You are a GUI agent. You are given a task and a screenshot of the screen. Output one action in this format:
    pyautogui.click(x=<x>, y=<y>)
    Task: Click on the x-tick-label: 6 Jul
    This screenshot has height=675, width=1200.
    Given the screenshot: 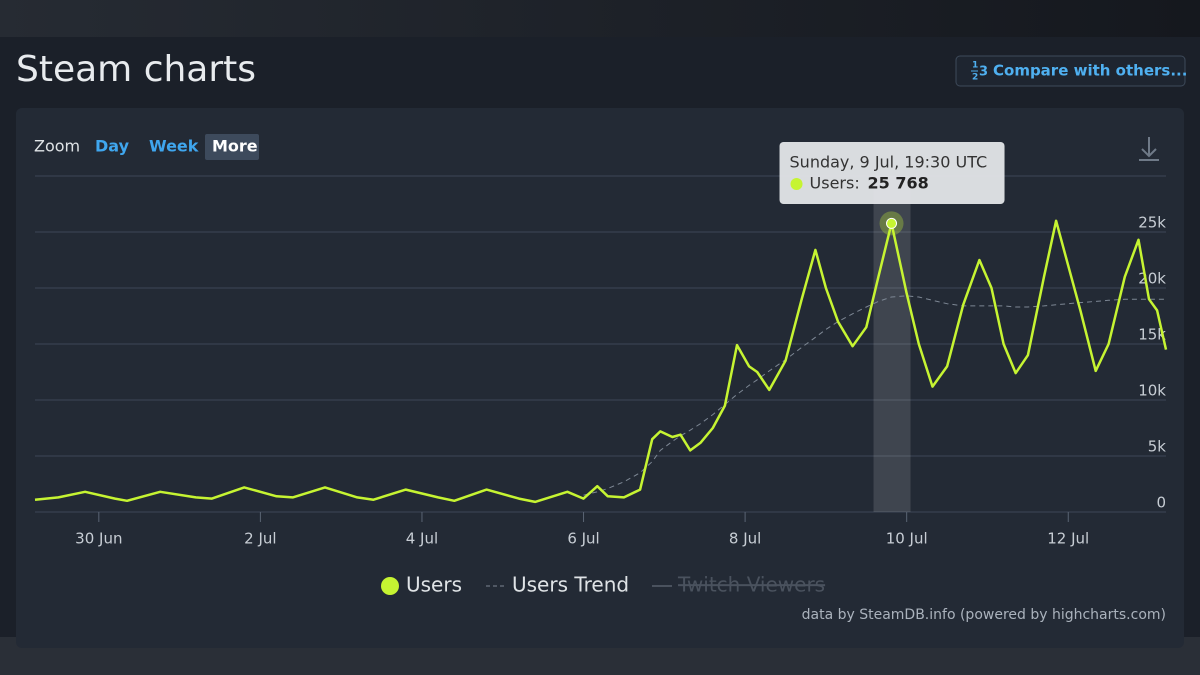 What is the action you would take?
    pyautogui.click(x=583, y=539)
    